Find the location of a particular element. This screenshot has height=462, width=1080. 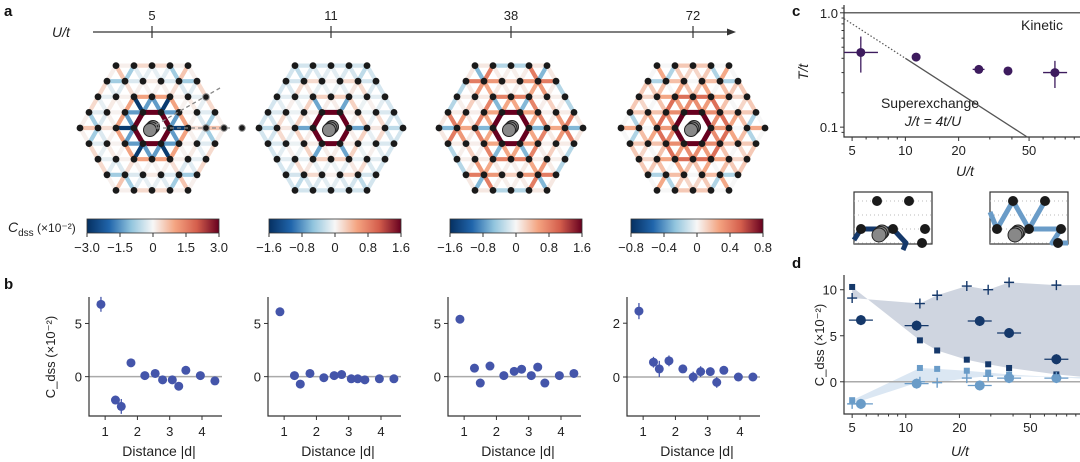

y-tick-label: 0 is located at coordinates (437, 377).